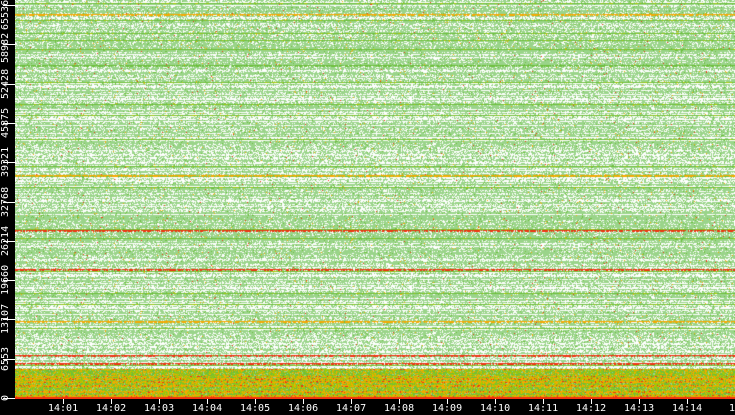 The height and width of the screenshot is (415, 735). I want to click on x-tick-label: 14:08, so click(399, 408).